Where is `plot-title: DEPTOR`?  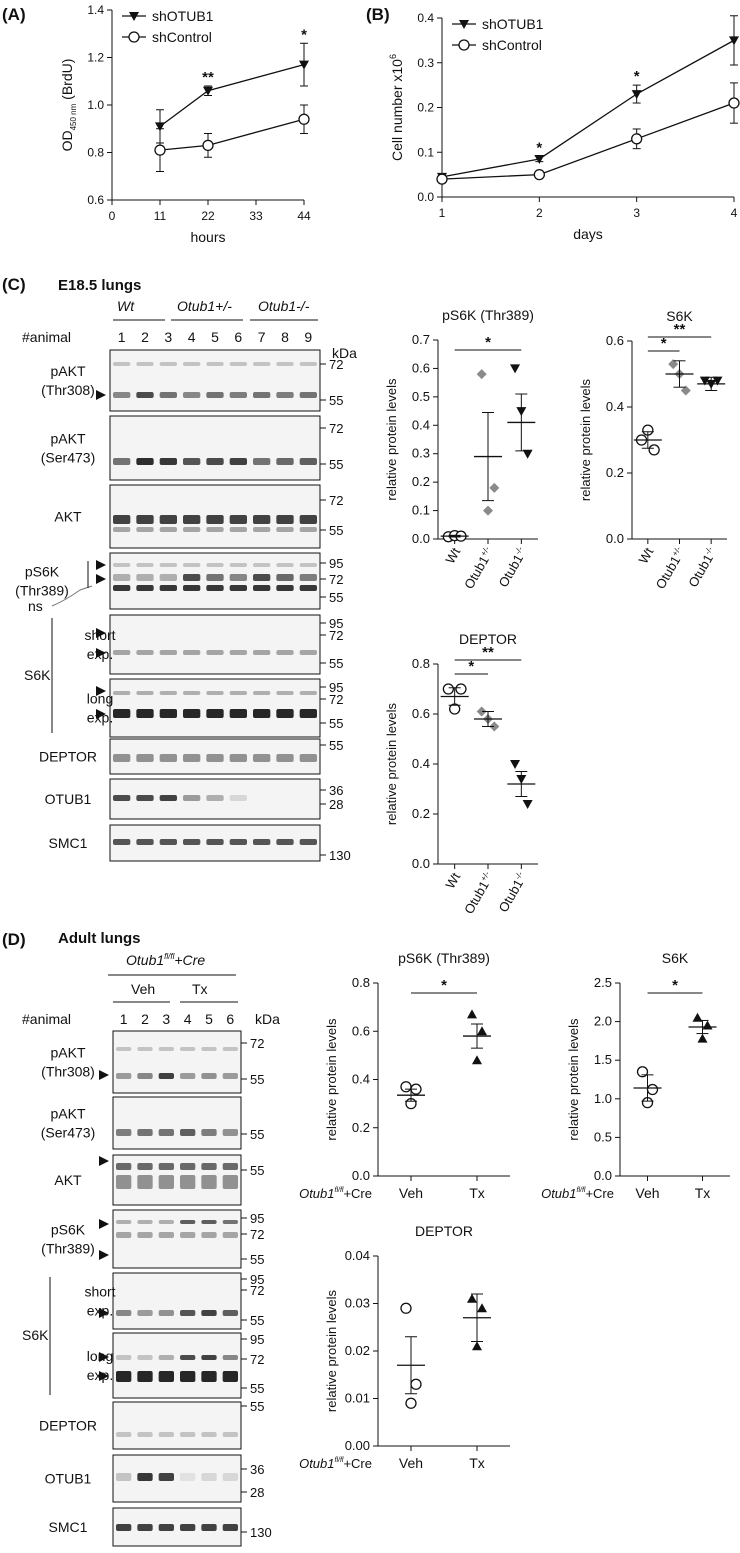 plot-title: DEPTOR is located at coordinates (444, 1231).